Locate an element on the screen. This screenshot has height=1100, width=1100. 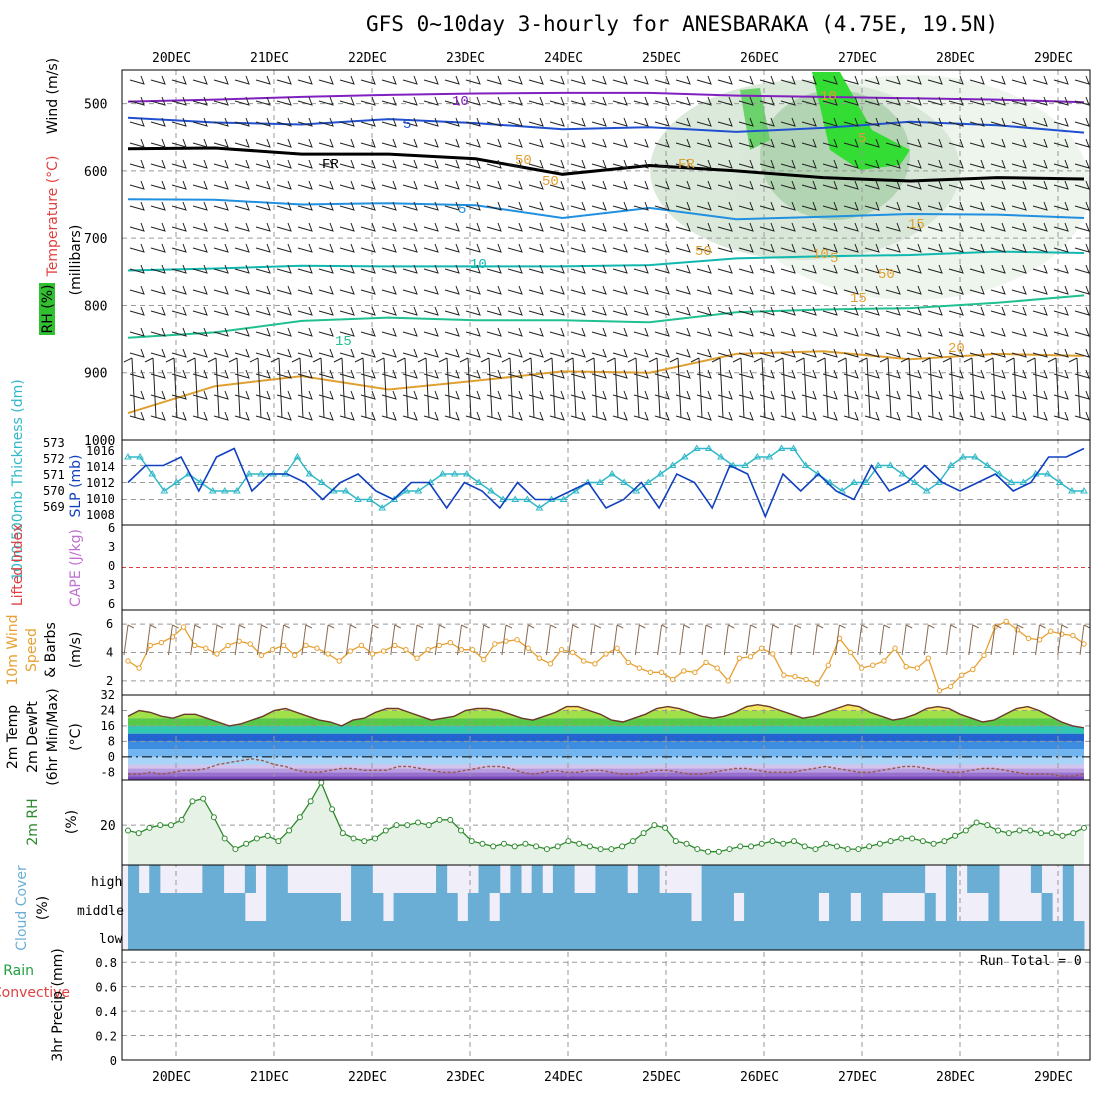
lifted-index-label: Lifted Index is located at coordinates (18, 565).